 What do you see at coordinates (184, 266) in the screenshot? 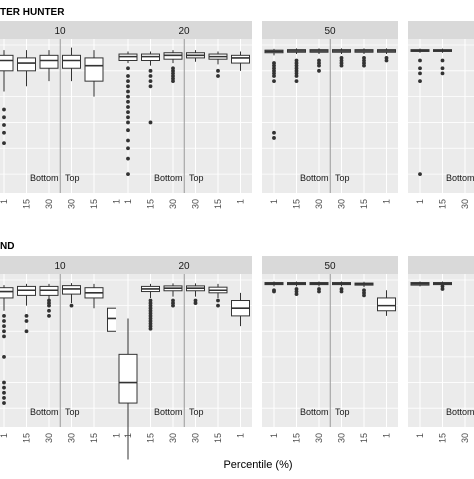
I see `facet-strip-label: 20` at bounding box center [184, 266].